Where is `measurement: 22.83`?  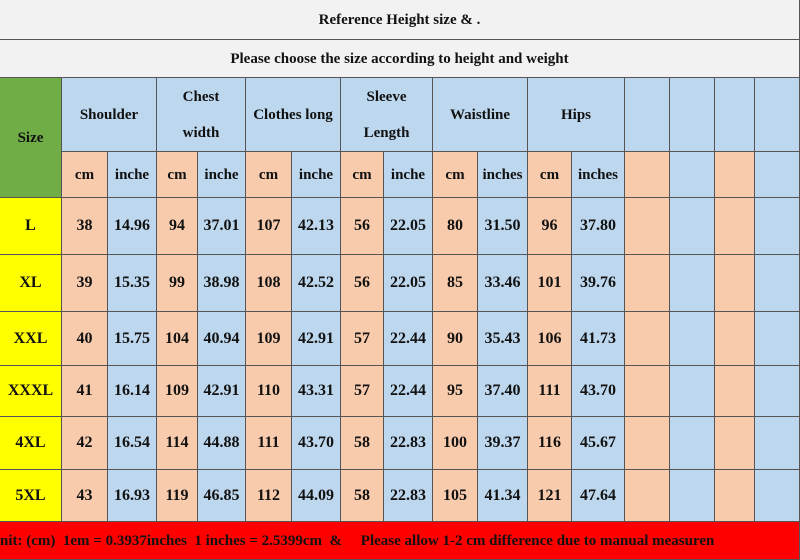
measurement: 22.83 is located at coordinates (408, 443).